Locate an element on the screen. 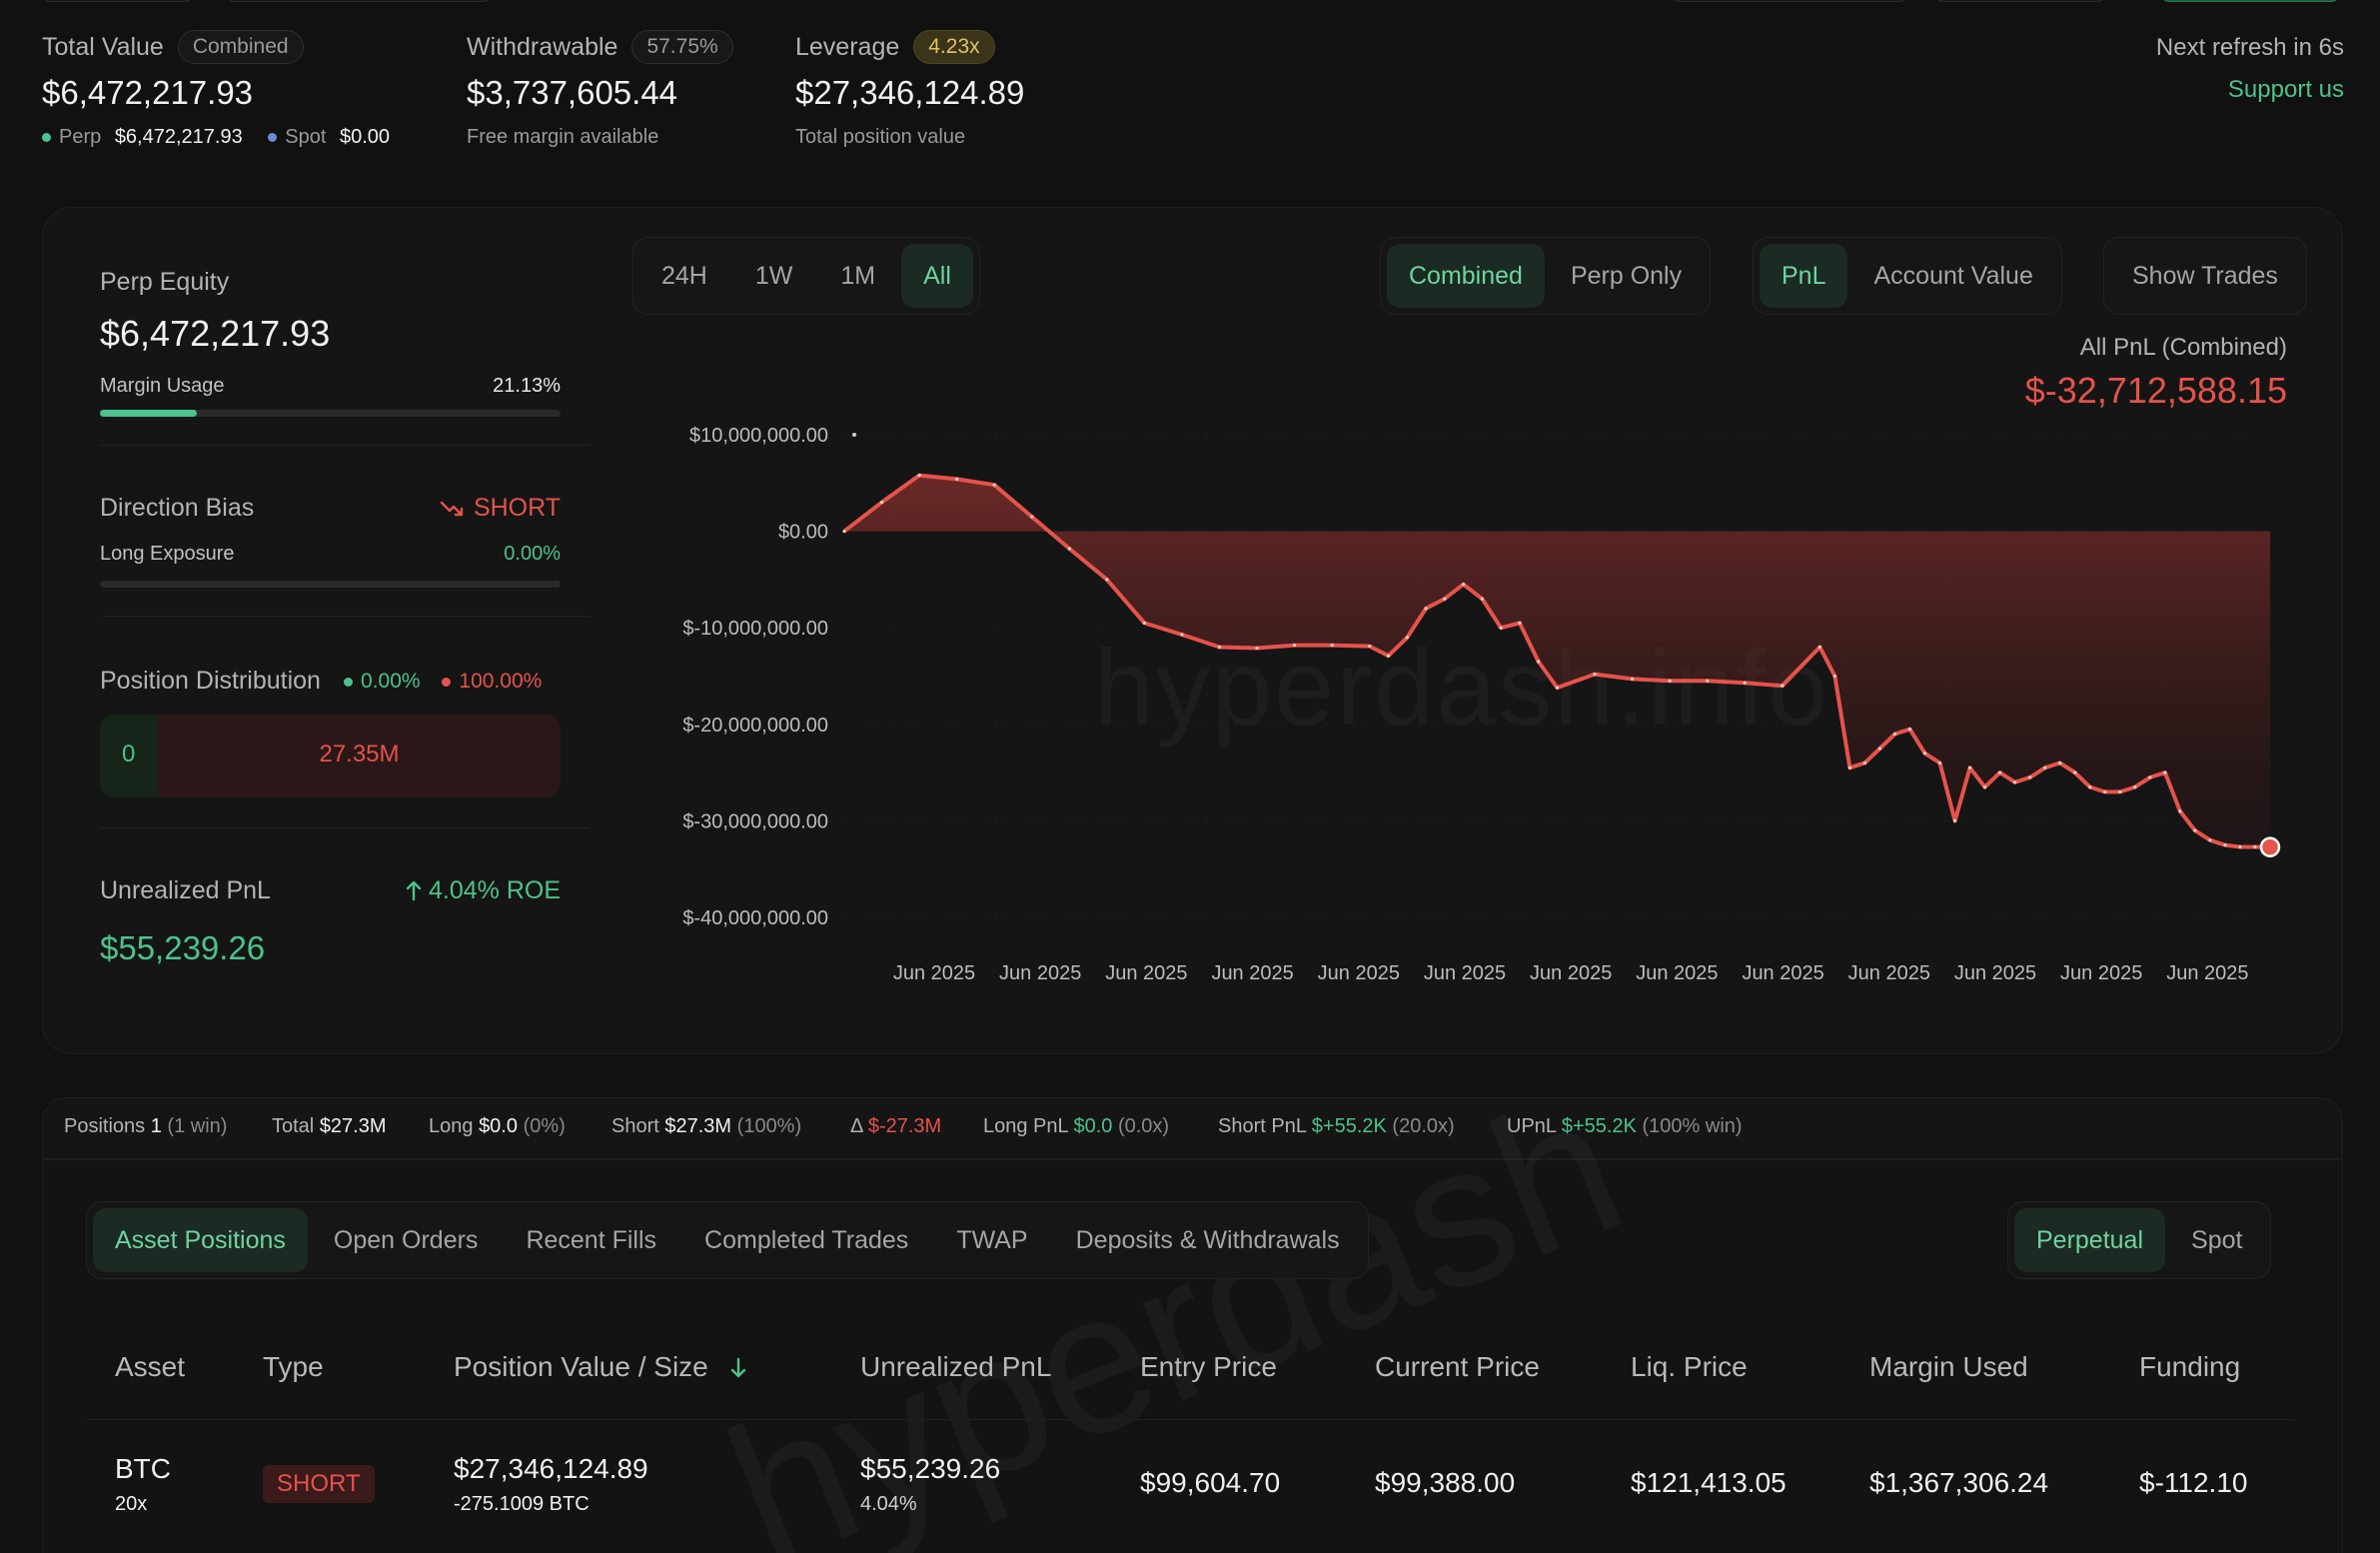 This screenshot has height=1553, width=2380. perp-dot-icon is located at coordinates (46, 138).